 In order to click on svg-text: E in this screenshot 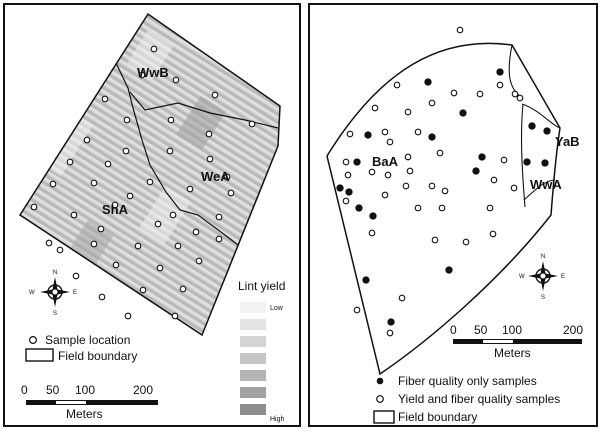, I will do `click(563, 277)`.